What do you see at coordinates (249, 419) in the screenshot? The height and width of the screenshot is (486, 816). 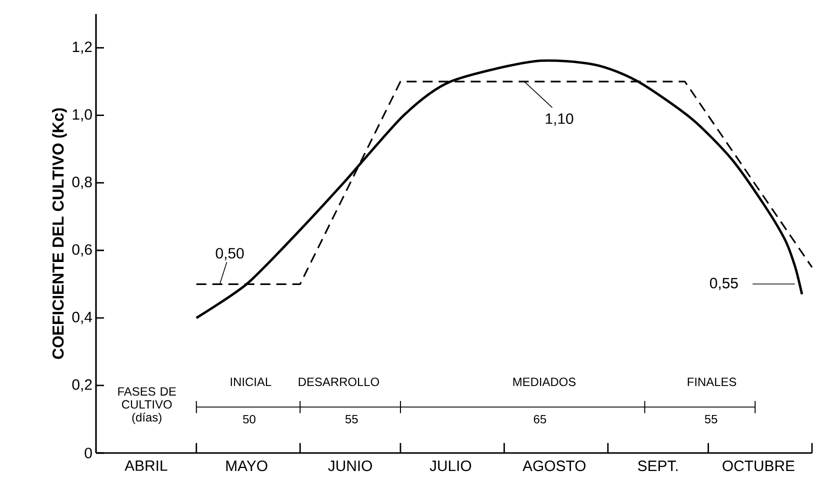 I see `annotation: 50` at bounding box center [249, 419].